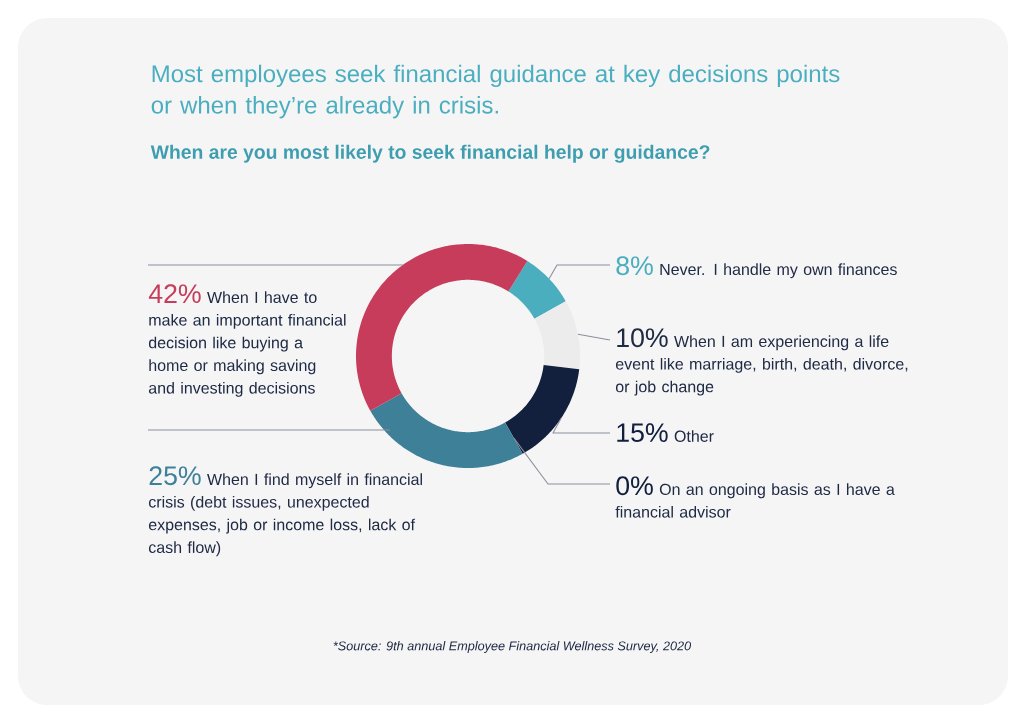 The image size is (1024, 724). What do you see at coordinates (673, 511) in the screenshot?
I see `category-label: financial advisor` at bounding box center [673, 511].